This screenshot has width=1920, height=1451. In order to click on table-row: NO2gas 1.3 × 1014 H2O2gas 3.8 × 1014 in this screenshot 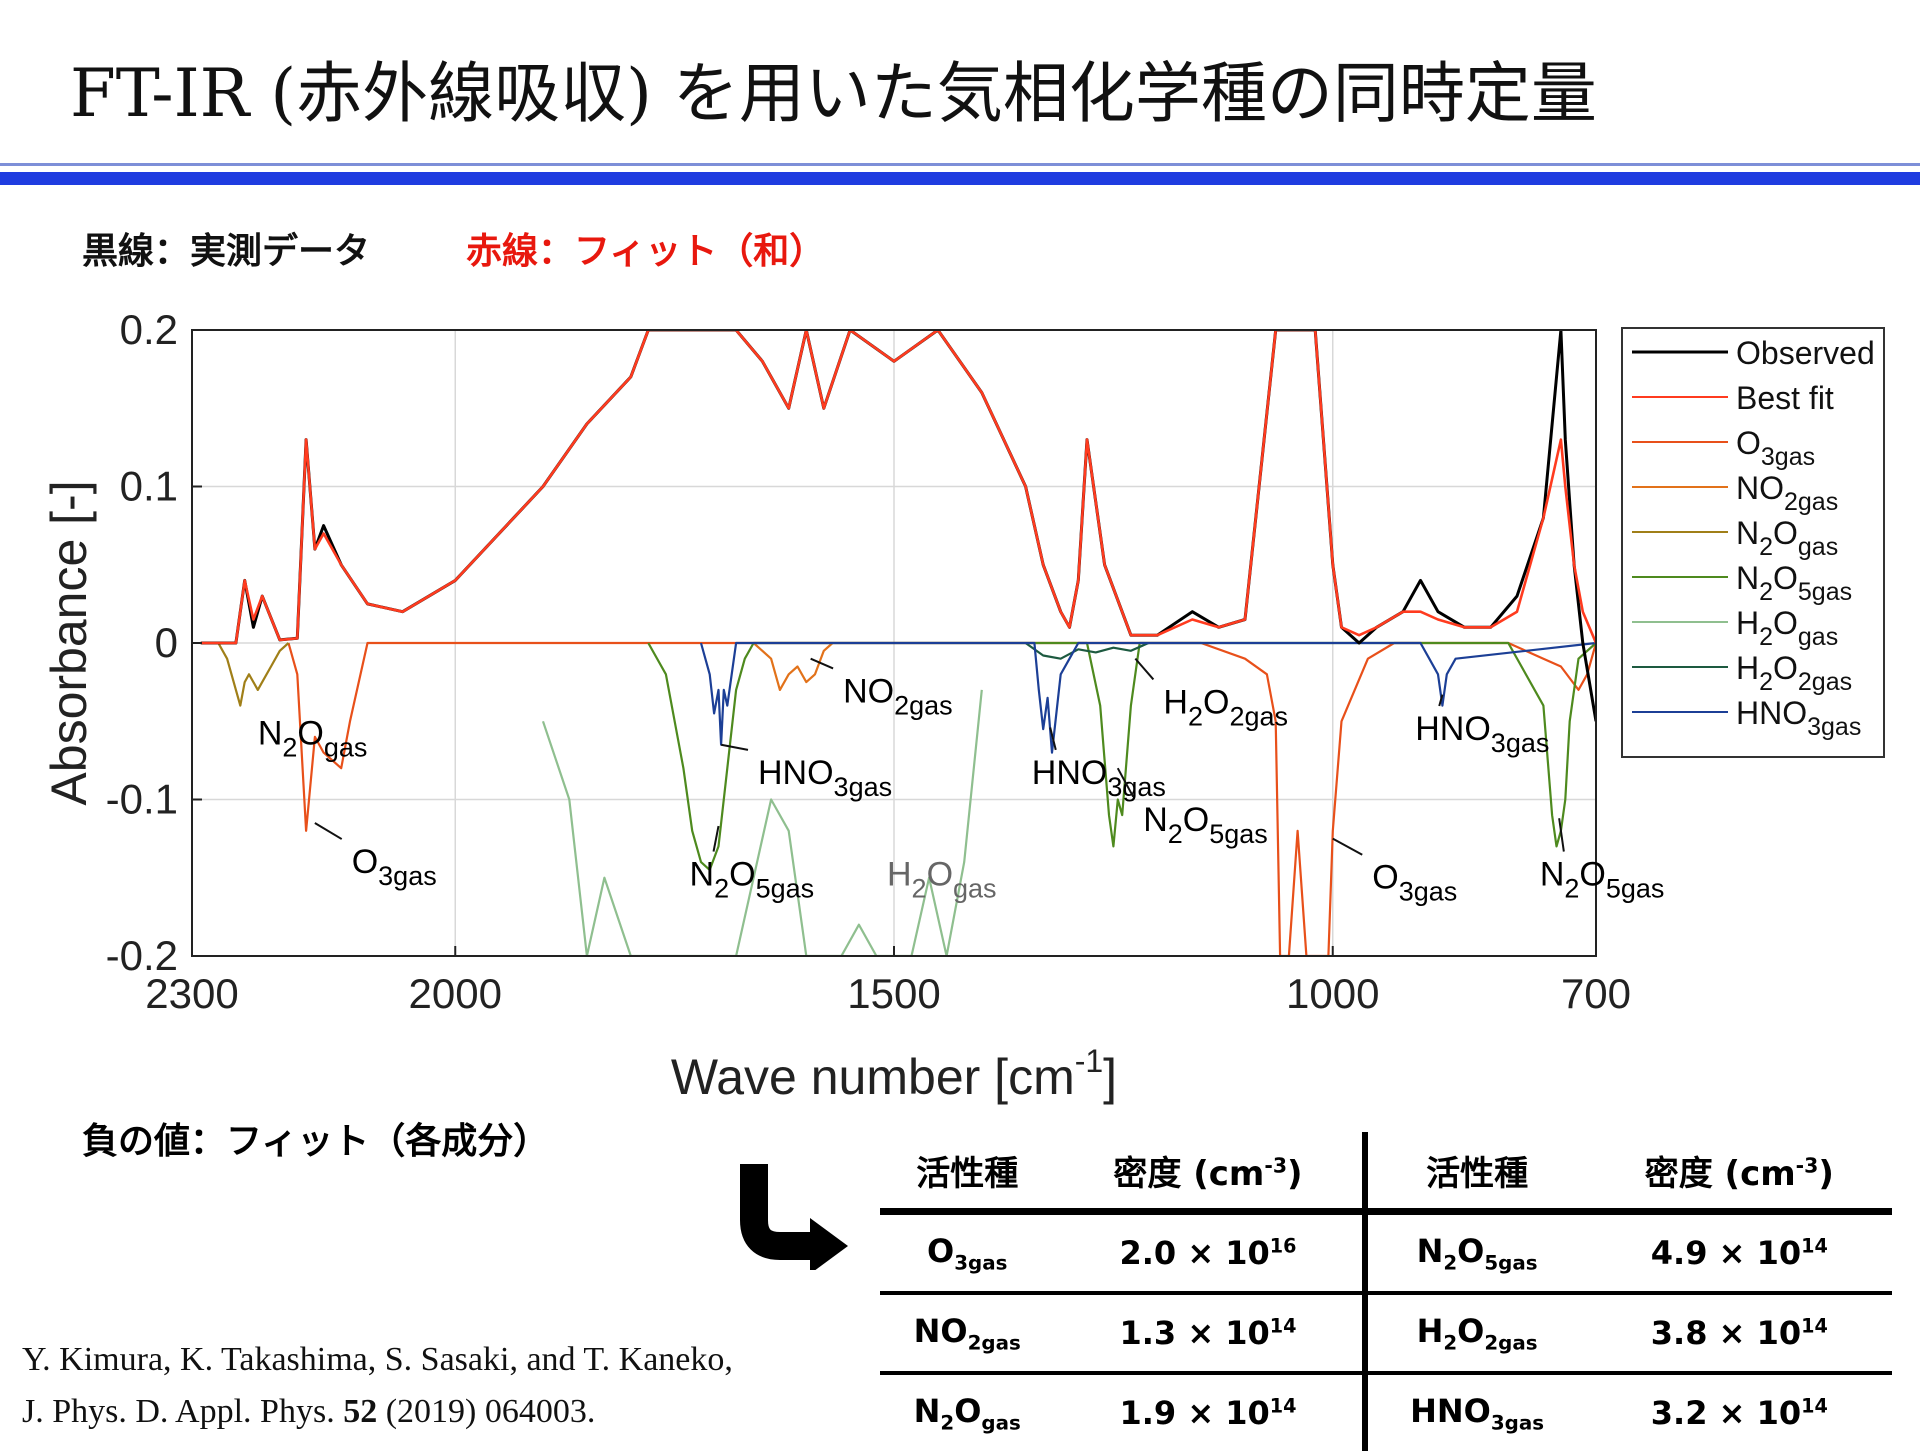, I will do `click(1386, 1334)`.